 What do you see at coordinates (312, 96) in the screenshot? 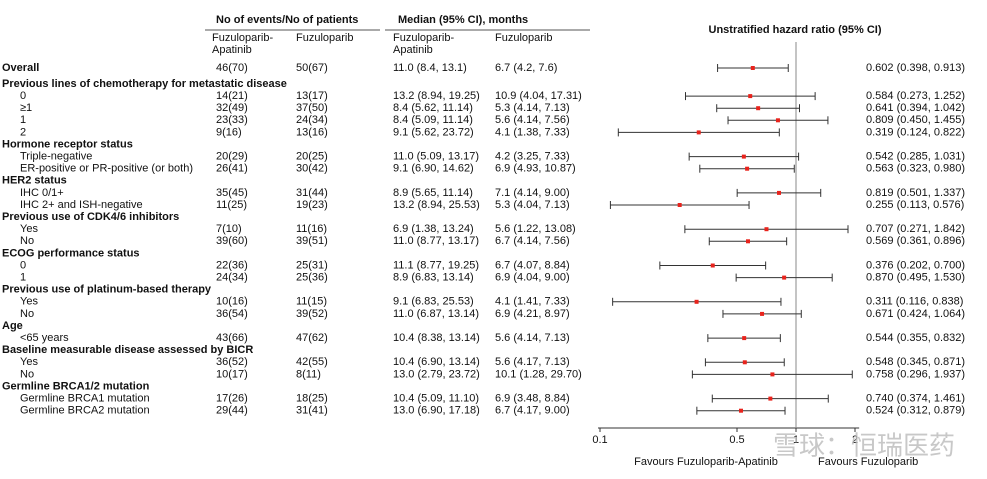
I see `events-mono: 13(17)` at bounding box center [312, 96].